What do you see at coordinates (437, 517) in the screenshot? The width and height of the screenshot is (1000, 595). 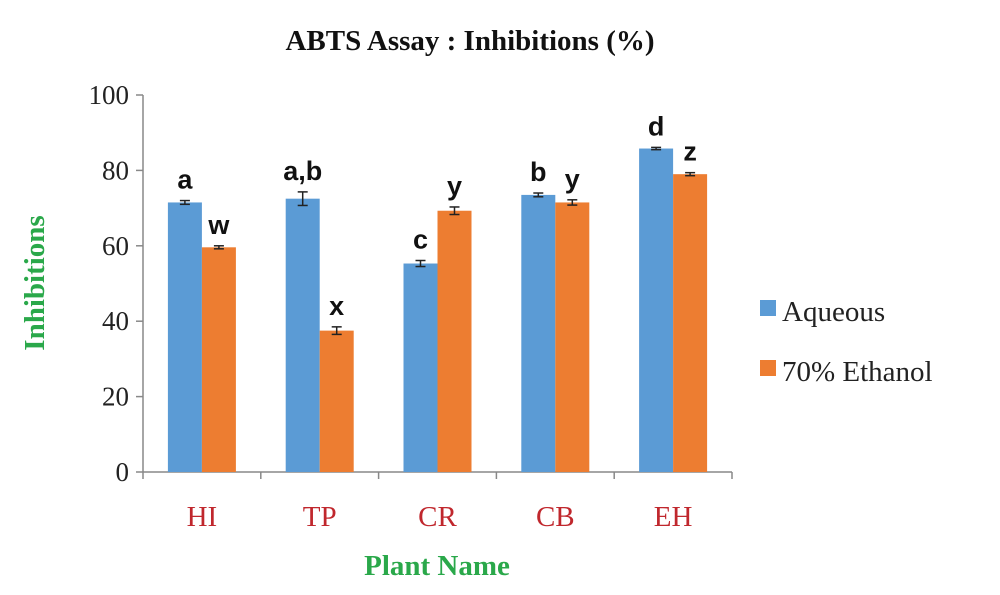 I see `x-tick-label: CR` at bounding box center [437, 517].